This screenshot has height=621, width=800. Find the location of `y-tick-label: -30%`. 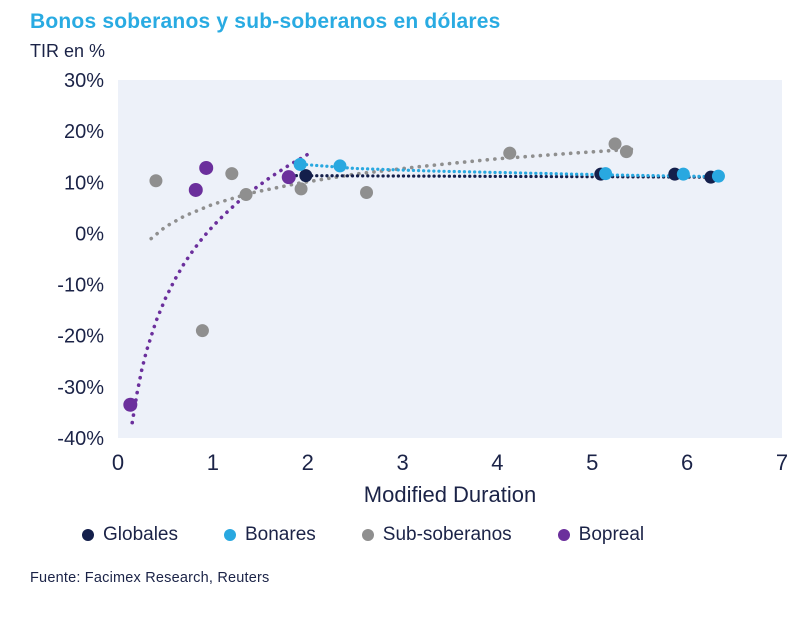

y-tick-label: -30% is located at coordinates (80, 388).